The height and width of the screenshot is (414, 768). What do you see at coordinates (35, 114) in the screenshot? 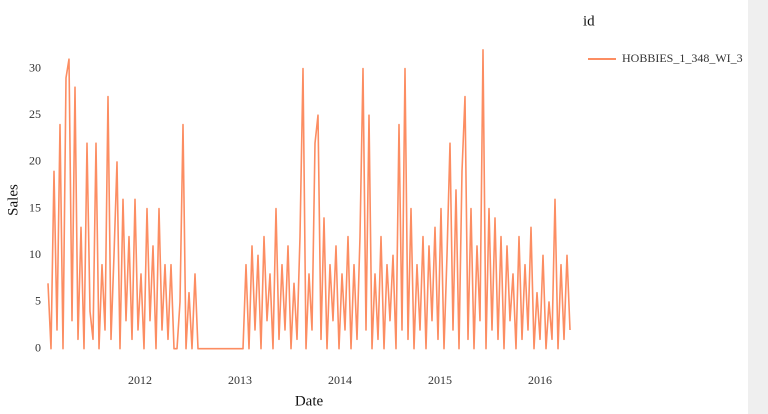
I see `y-tick-label: 25` at bounding box center [35, 114].